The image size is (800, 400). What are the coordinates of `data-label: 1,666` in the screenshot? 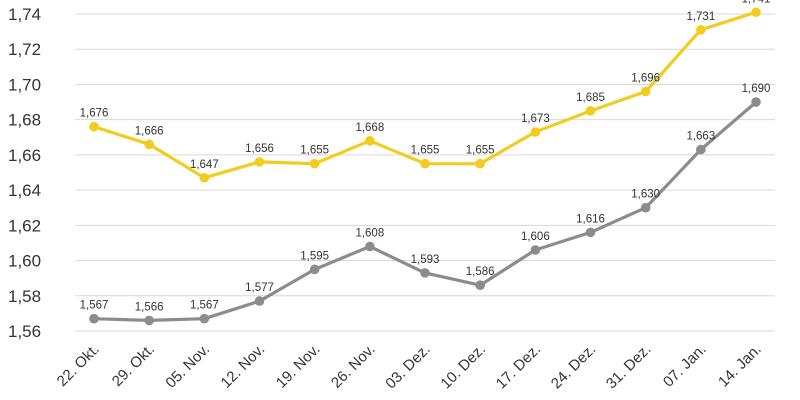 It's located at (149, 131).